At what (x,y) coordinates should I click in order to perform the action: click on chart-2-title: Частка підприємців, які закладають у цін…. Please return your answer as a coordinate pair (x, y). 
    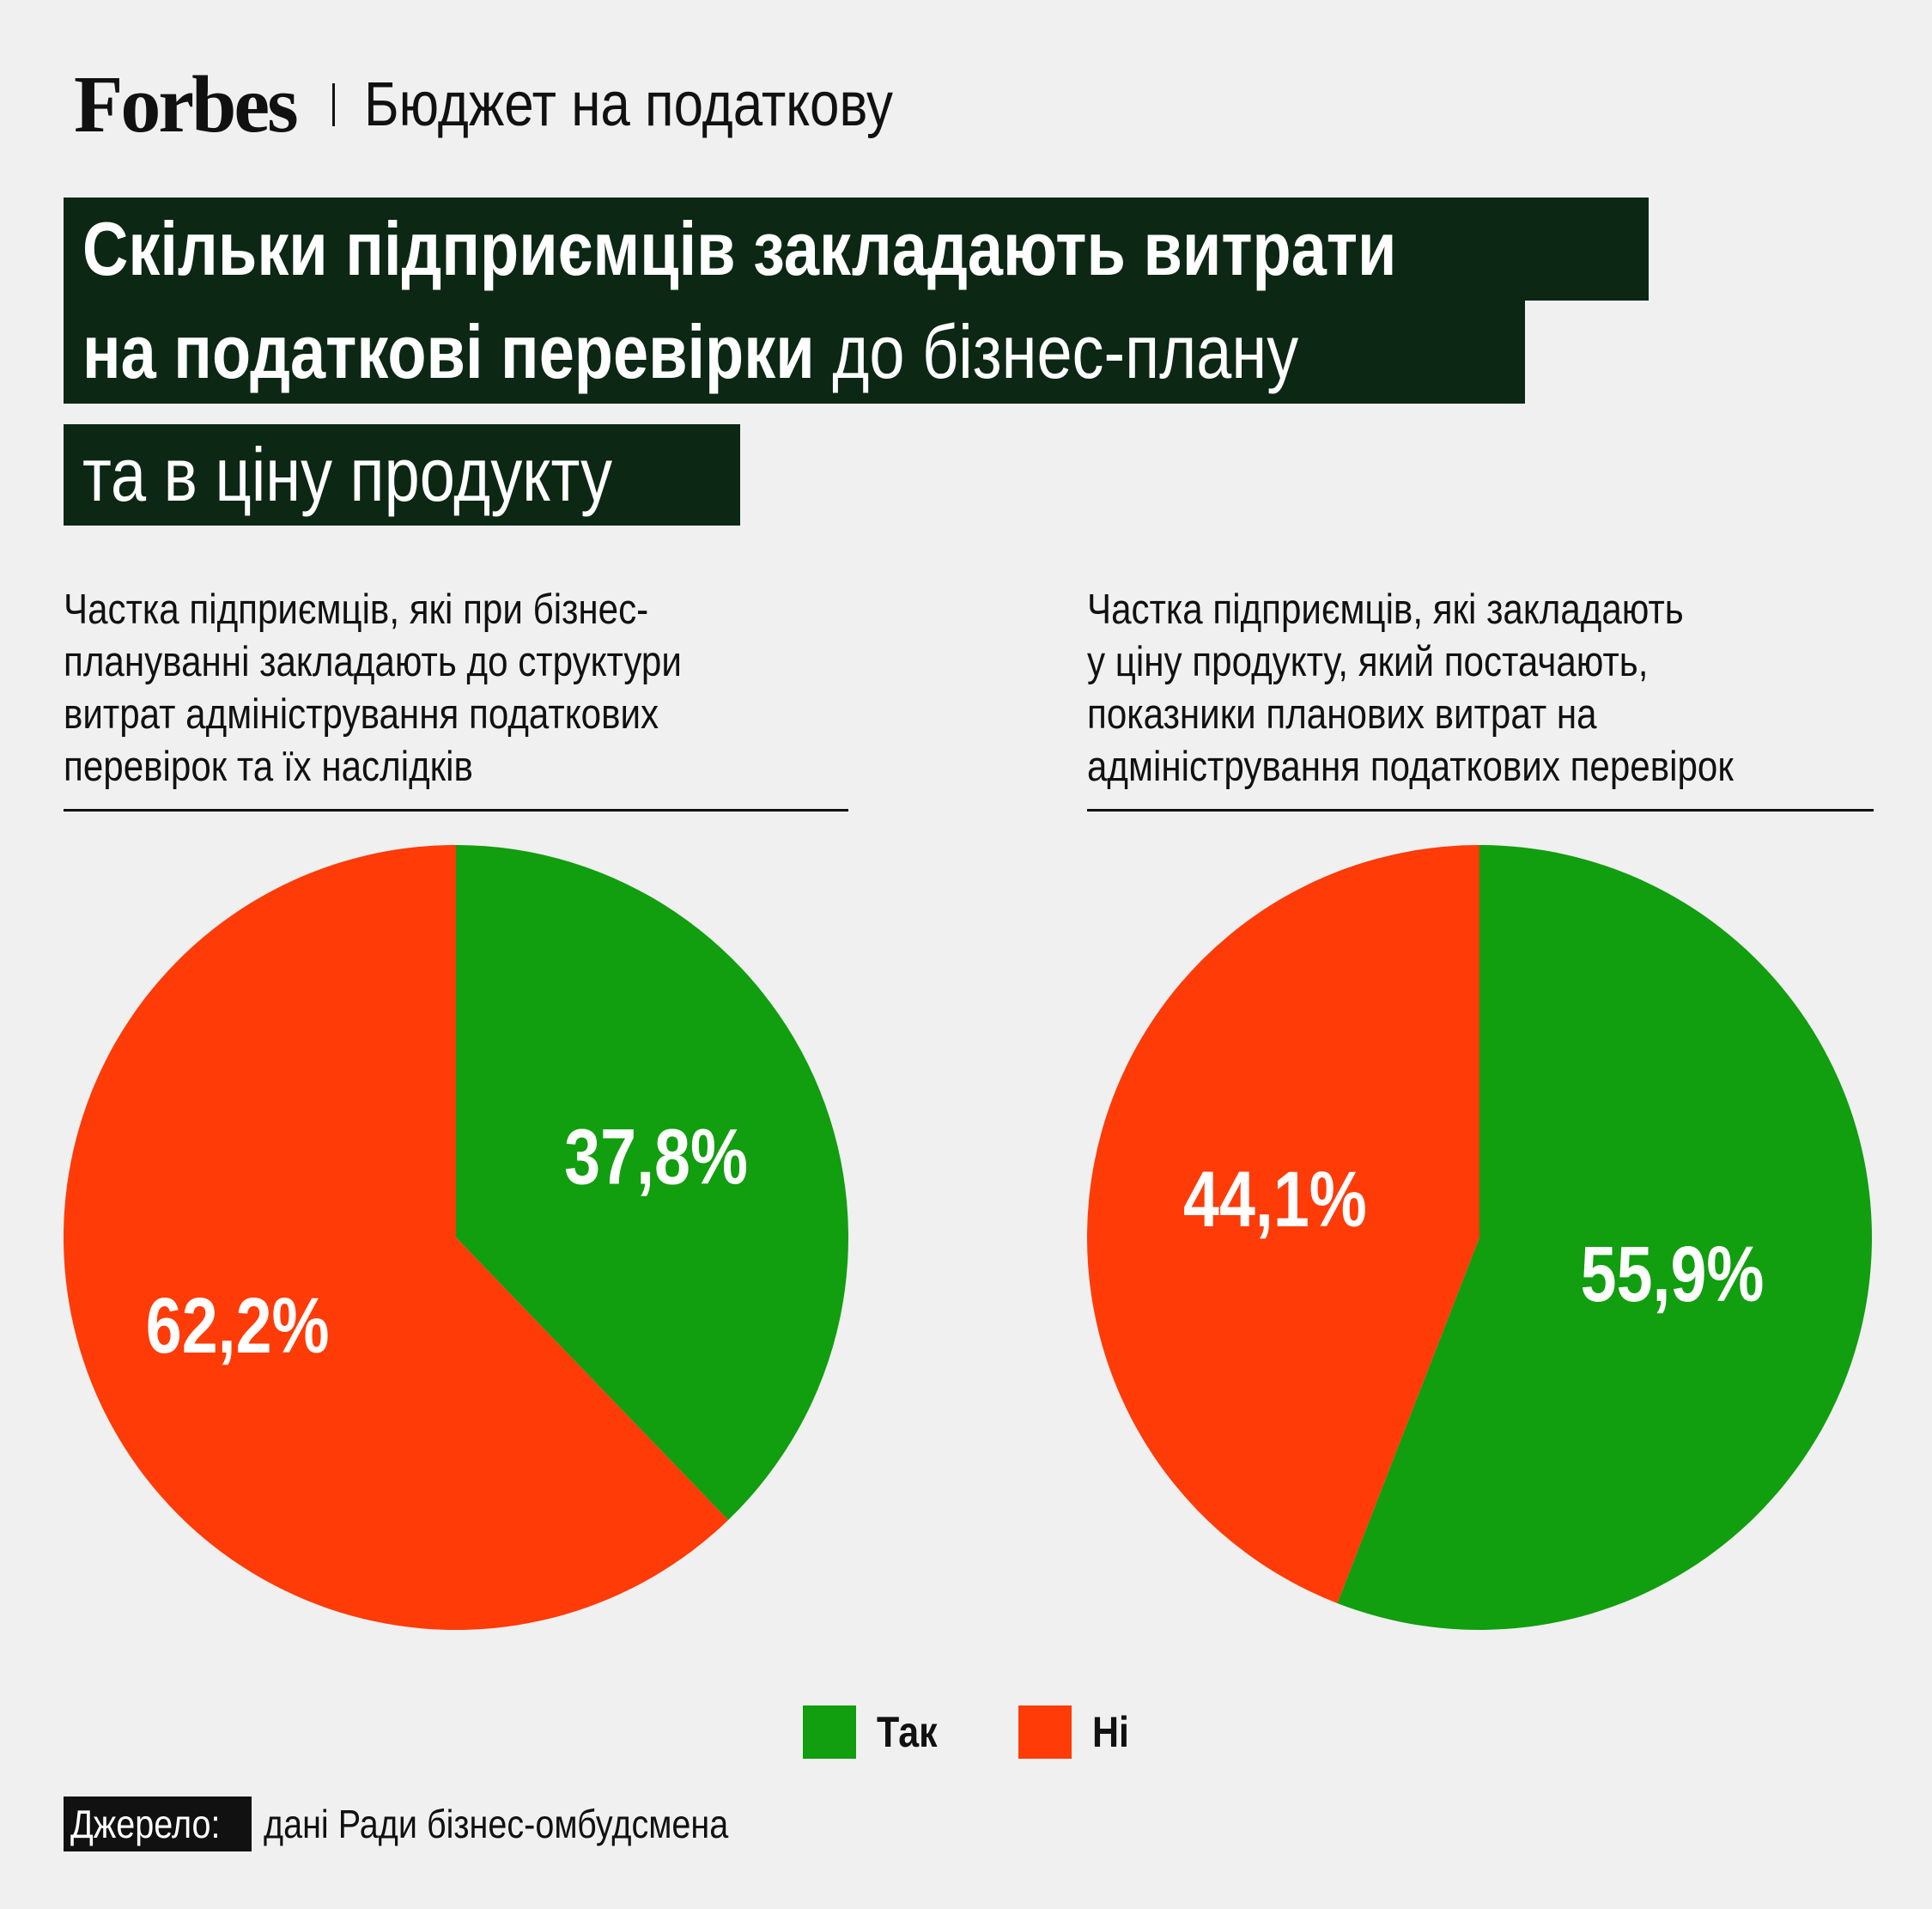
    Looking at the image, I should click on (1510, 688).